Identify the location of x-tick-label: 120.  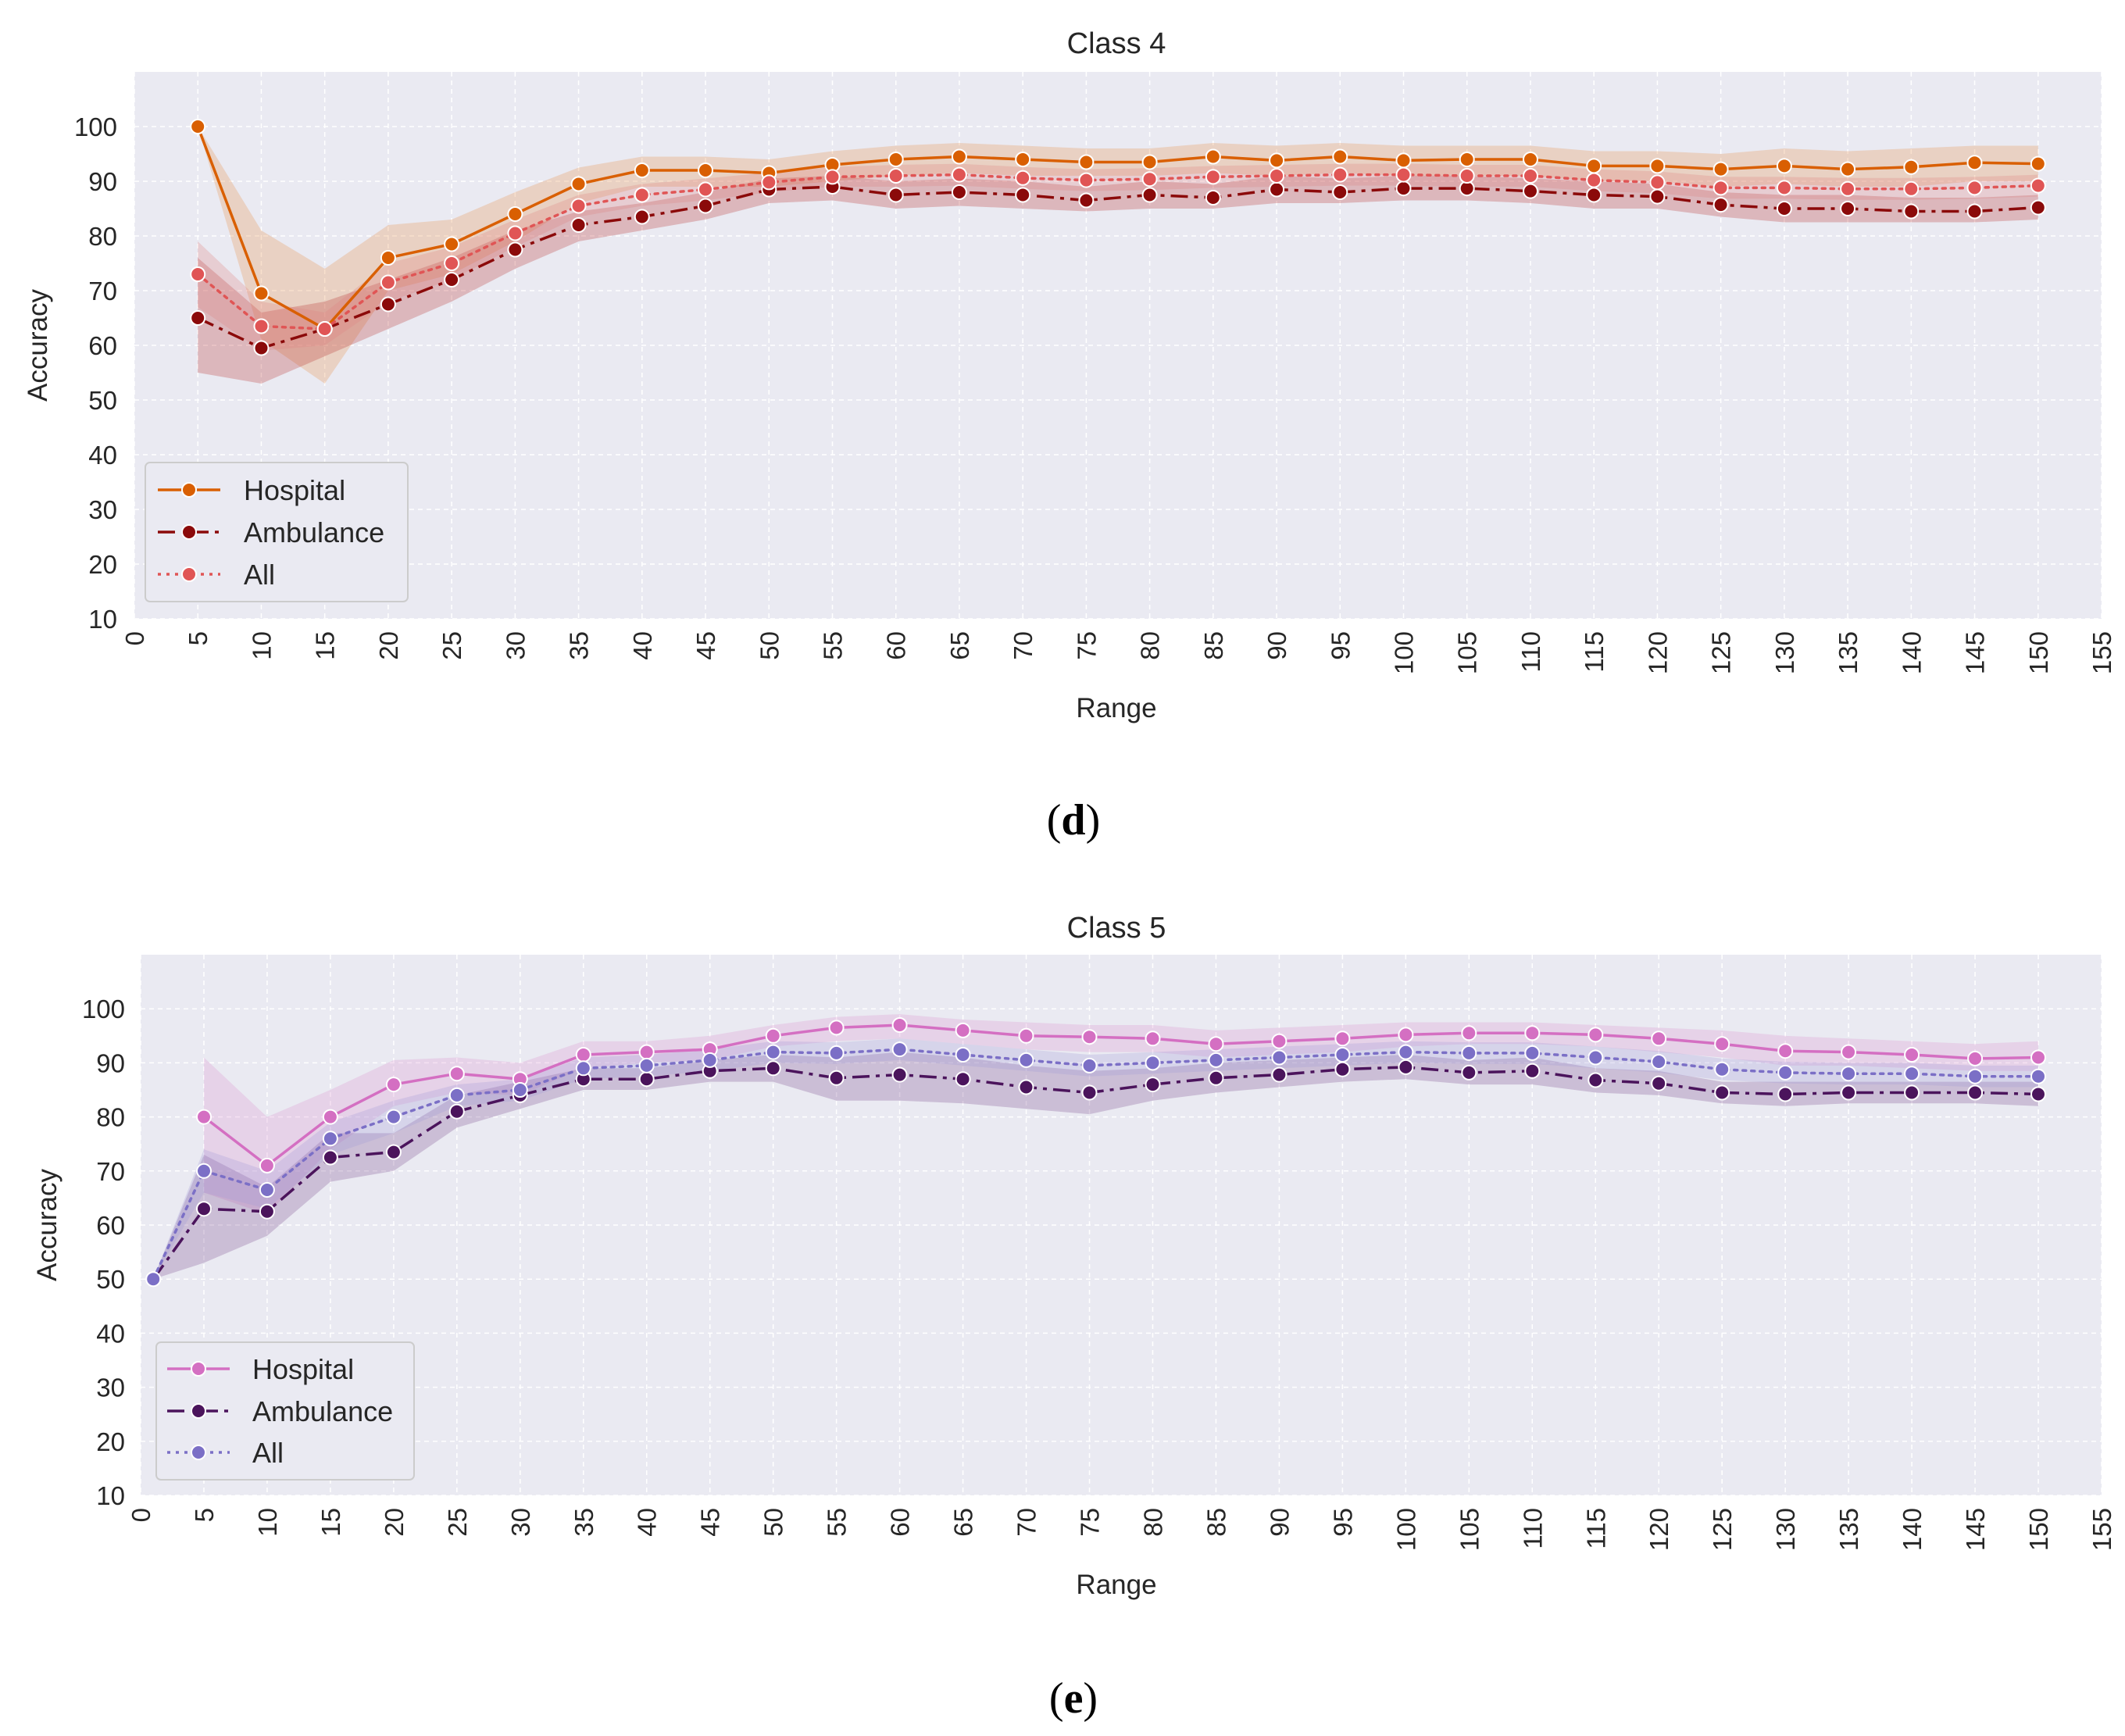
(1659, 1530).